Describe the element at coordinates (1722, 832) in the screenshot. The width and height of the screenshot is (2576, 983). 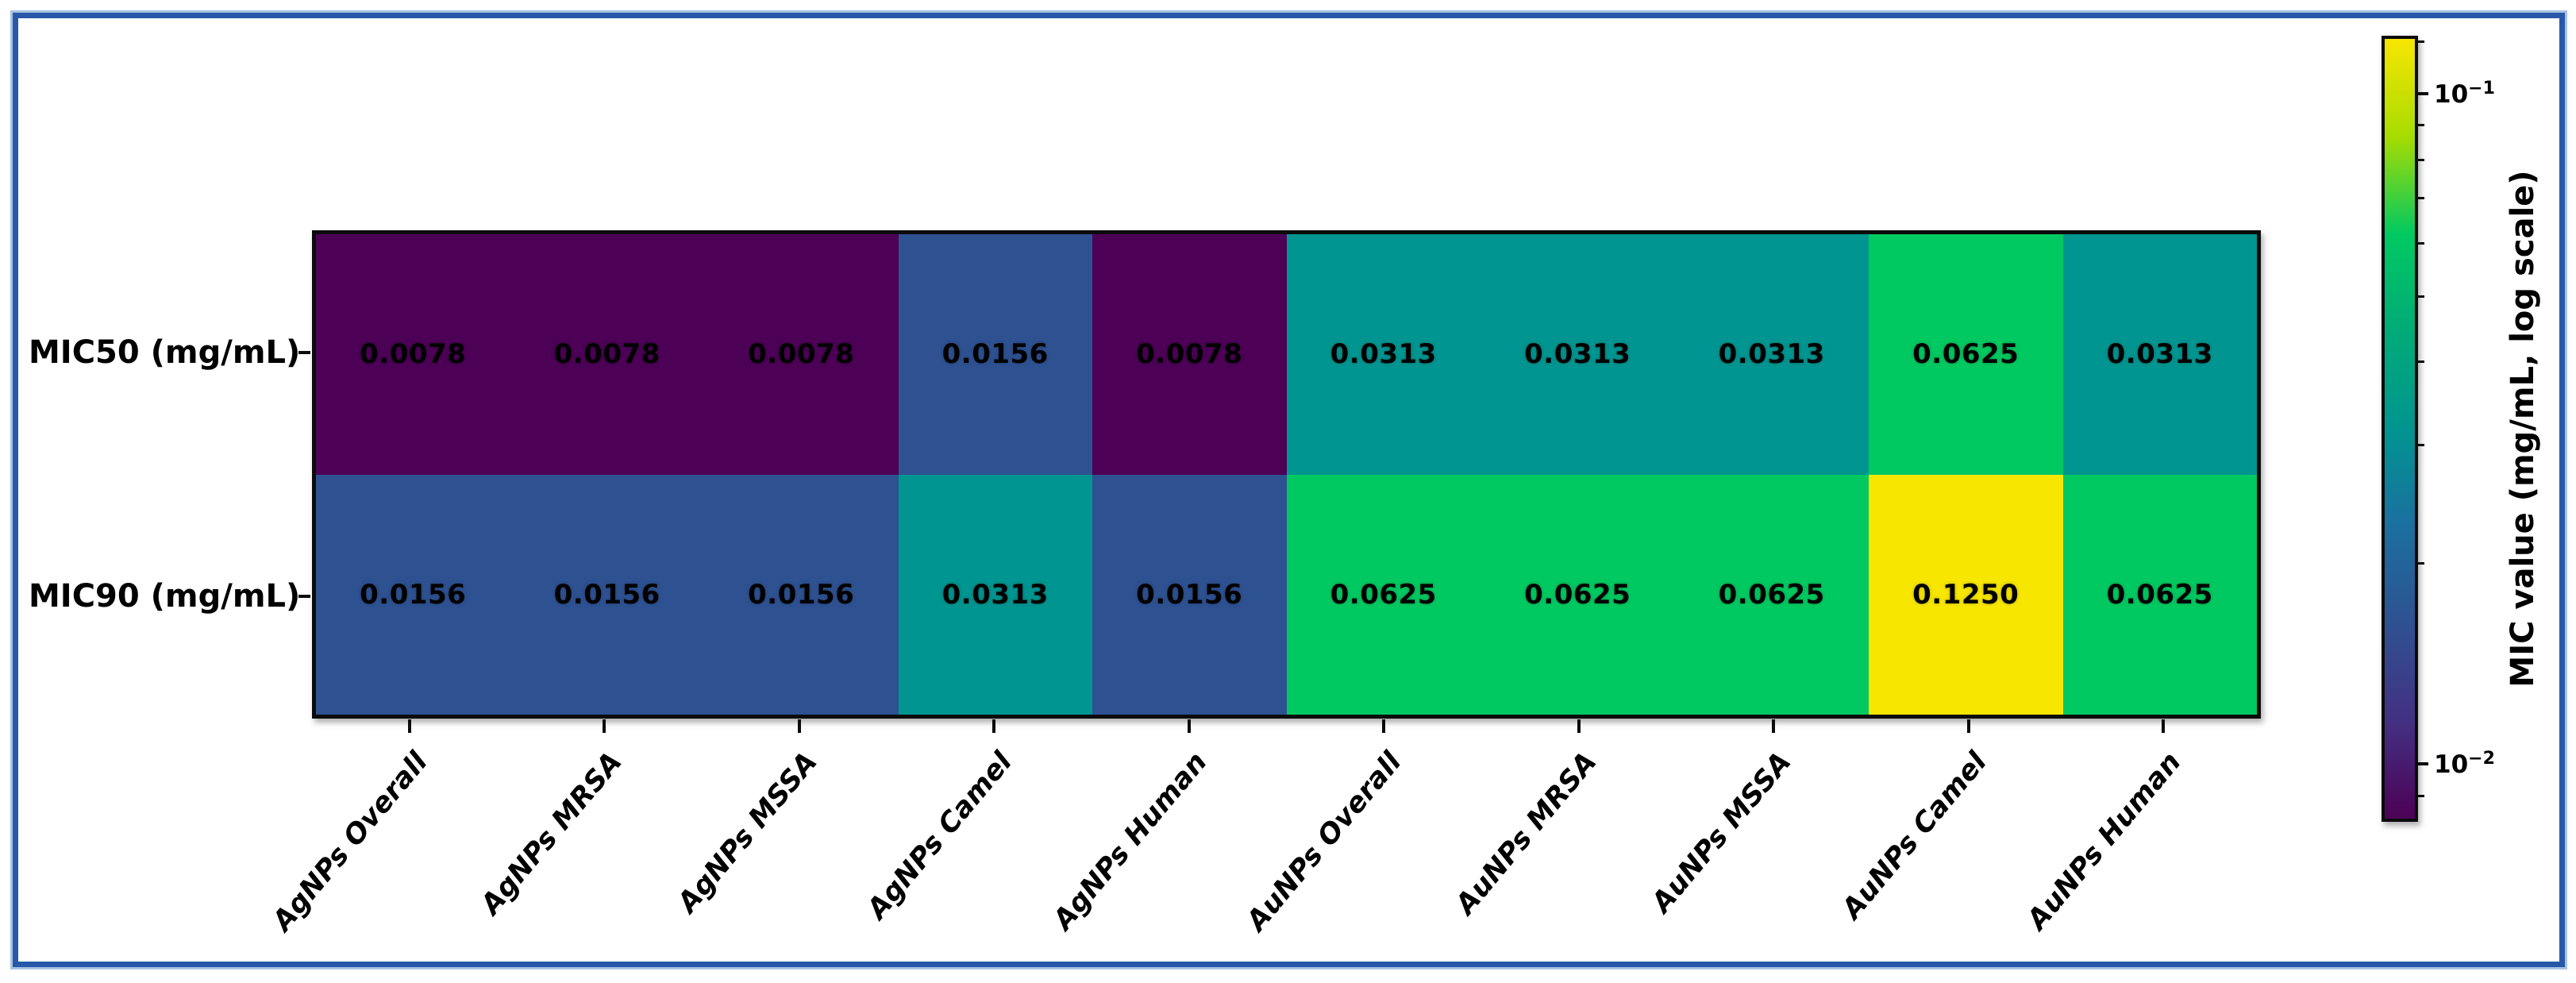
I see `x-axis-label: AuNPs MSSA` at that location.